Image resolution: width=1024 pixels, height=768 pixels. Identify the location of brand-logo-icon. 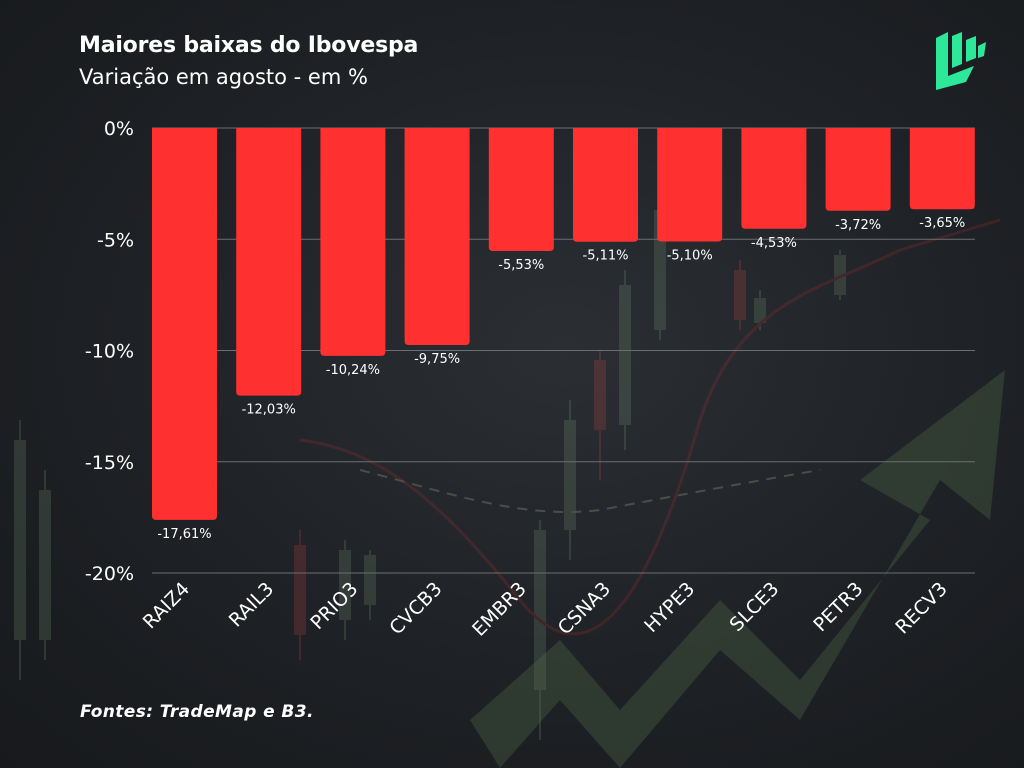
(961, 61).